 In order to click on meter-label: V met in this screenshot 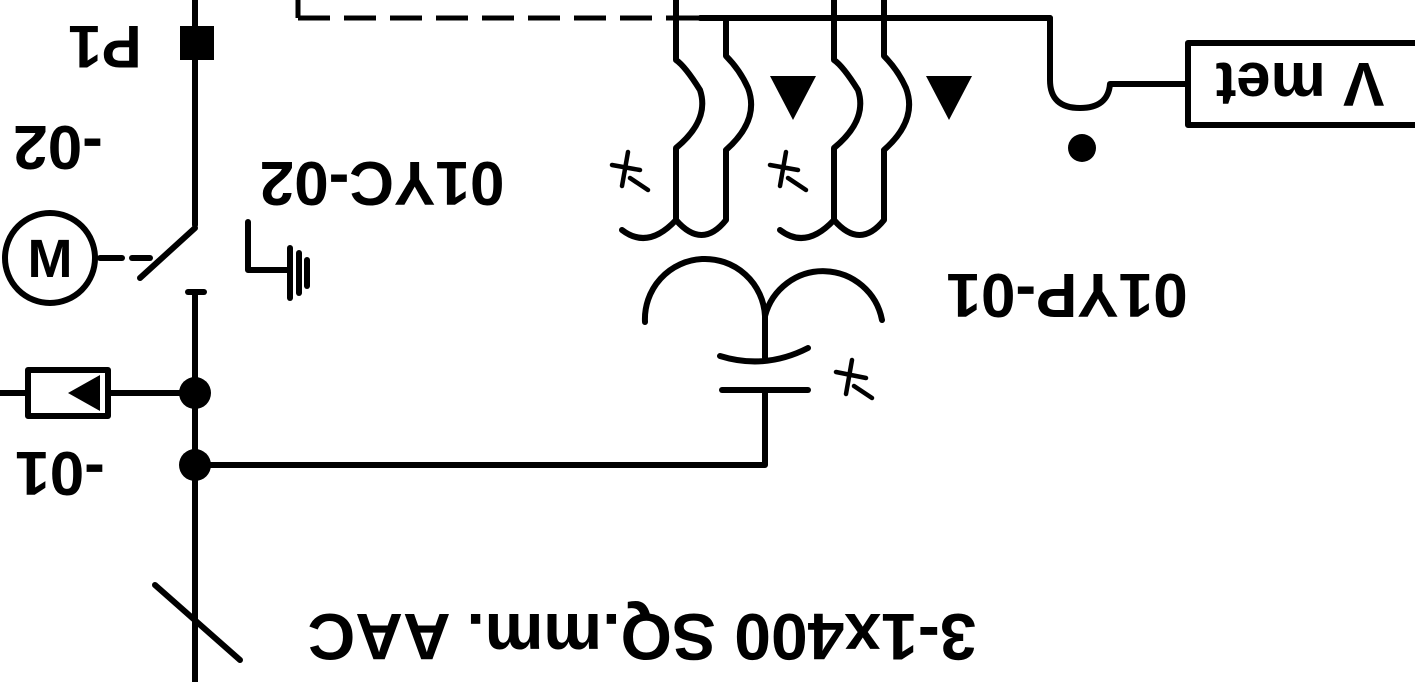, I will do `click(1300, 83)`.